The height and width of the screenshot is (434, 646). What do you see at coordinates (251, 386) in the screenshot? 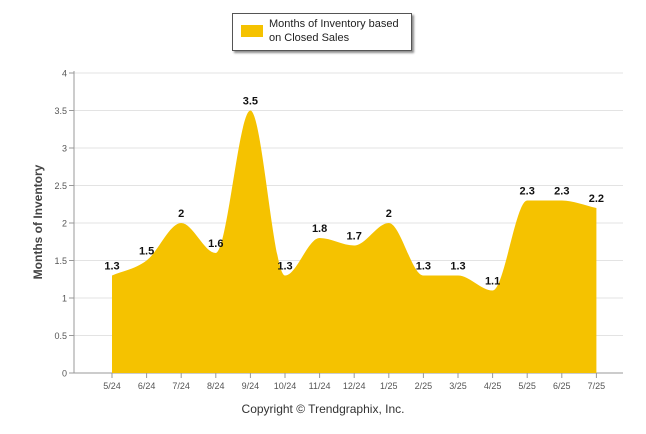
I see `x-tick-label: 9/24` at bounding box center [251, 386].